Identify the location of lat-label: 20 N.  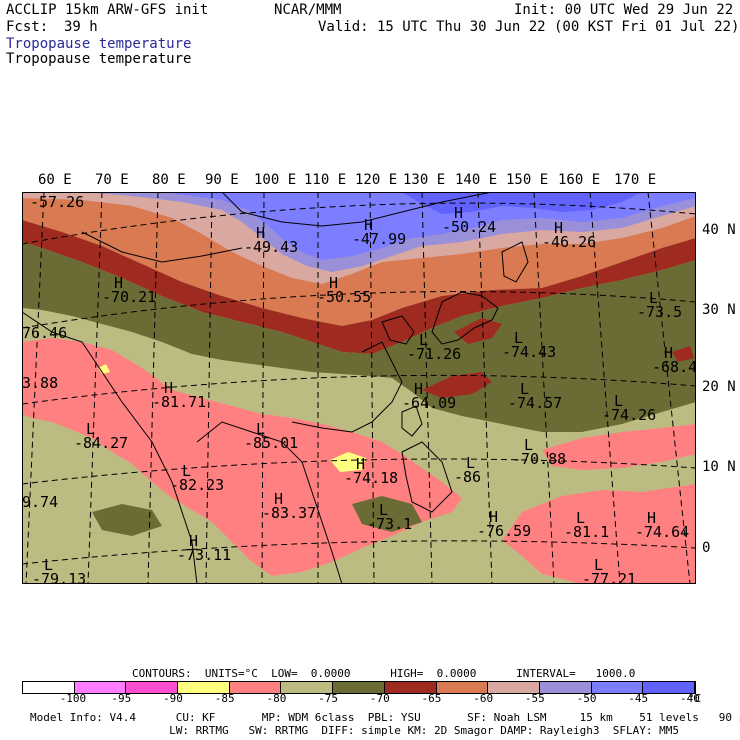
(719, 387).